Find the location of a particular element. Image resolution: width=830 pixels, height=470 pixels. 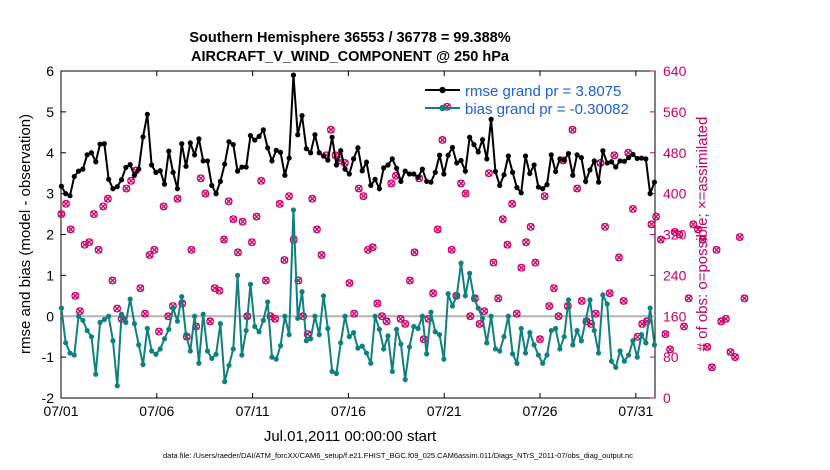

x-tick-label: 07/16 is located at coordinates (348, 411).